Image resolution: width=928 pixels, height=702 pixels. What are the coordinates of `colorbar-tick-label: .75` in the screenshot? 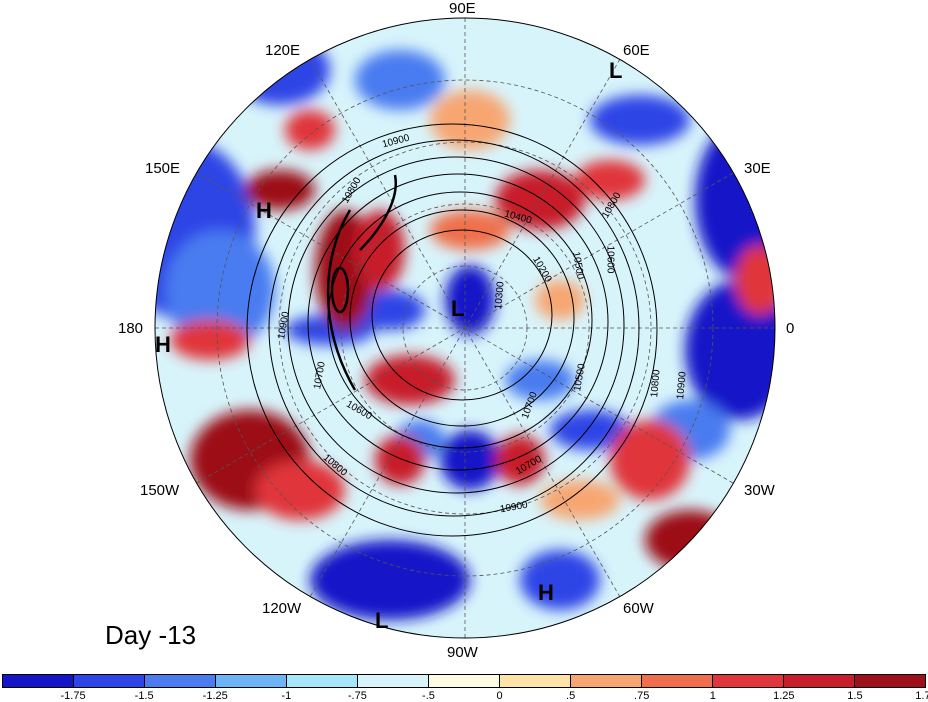 It's located at (642, 696).